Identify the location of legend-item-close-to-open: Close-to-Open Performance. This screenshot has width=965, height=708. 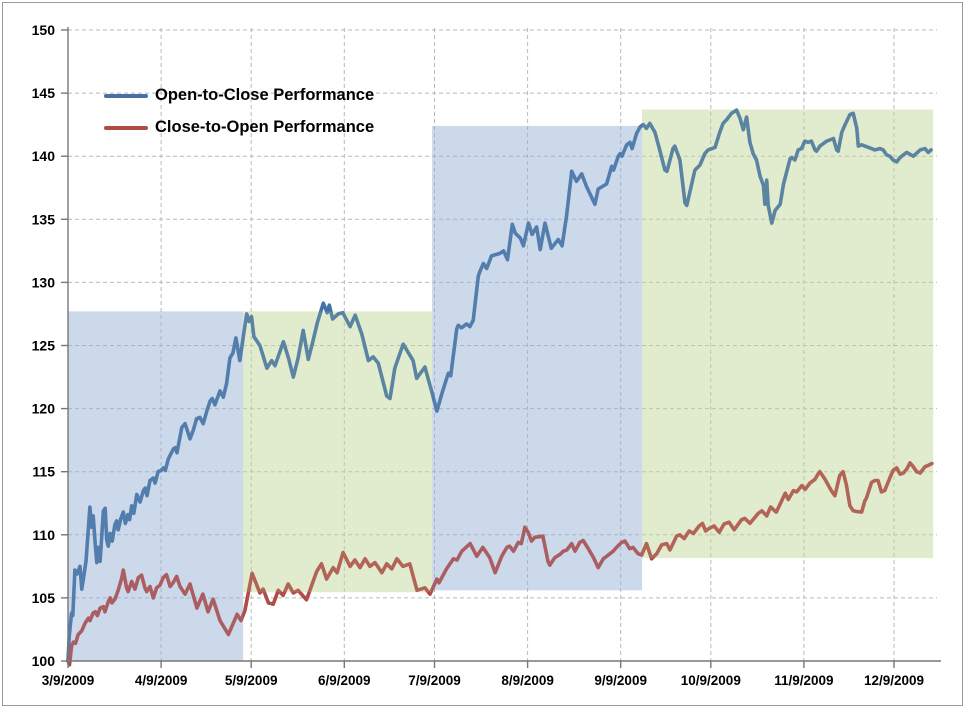
(239, 127).